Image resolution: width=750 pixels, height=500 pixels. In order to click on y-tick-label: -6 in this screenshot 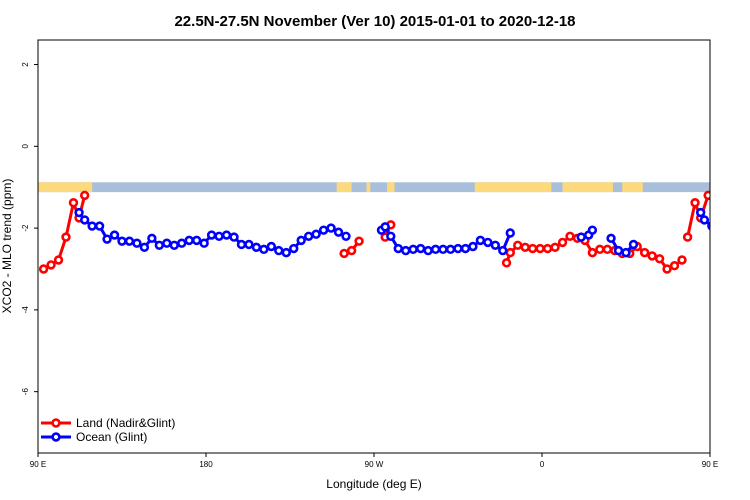, I will do `click(25, 392)`.